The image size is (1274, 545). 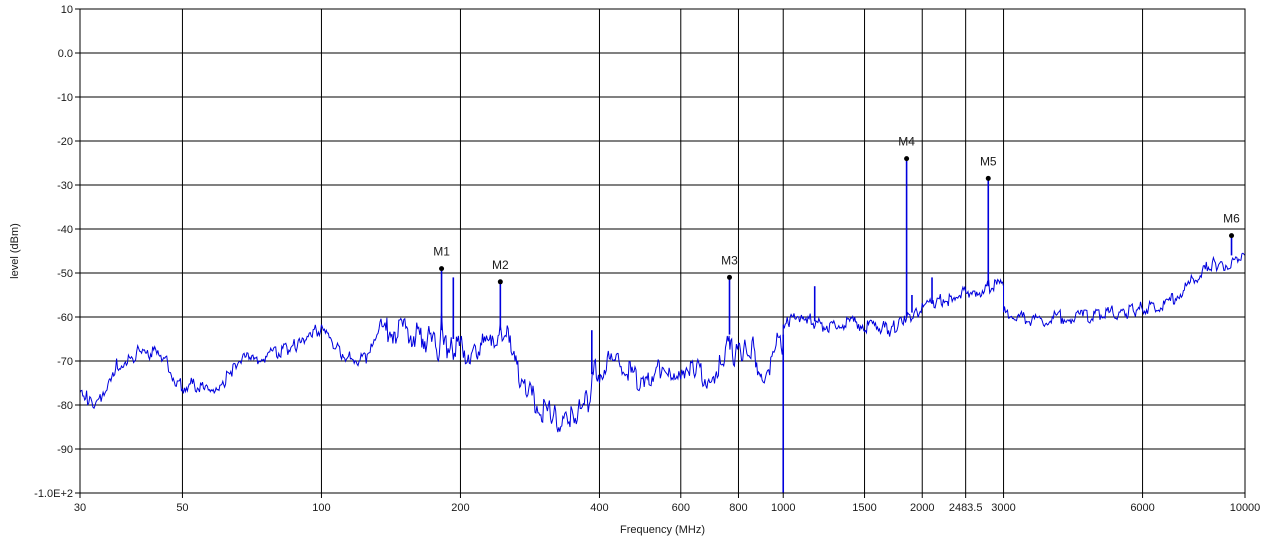 What do you see at coordinates (65, 450) in the screenshot?
I see `y-tick-label: -90` at bounding box center [65, 450].